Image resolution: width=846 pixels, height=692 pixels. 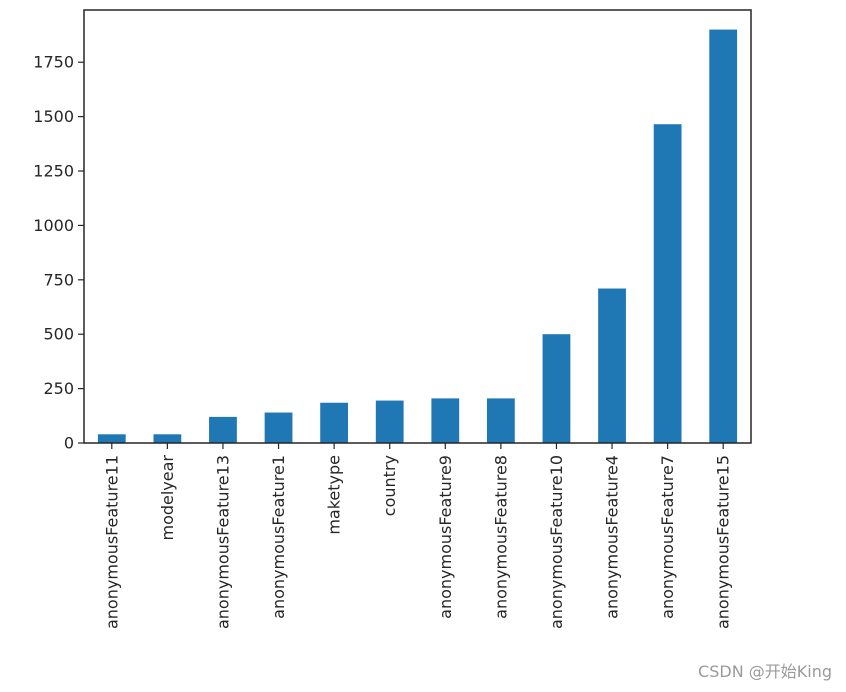 I want to click on bar-modelyear, so click(x=167, y=438).